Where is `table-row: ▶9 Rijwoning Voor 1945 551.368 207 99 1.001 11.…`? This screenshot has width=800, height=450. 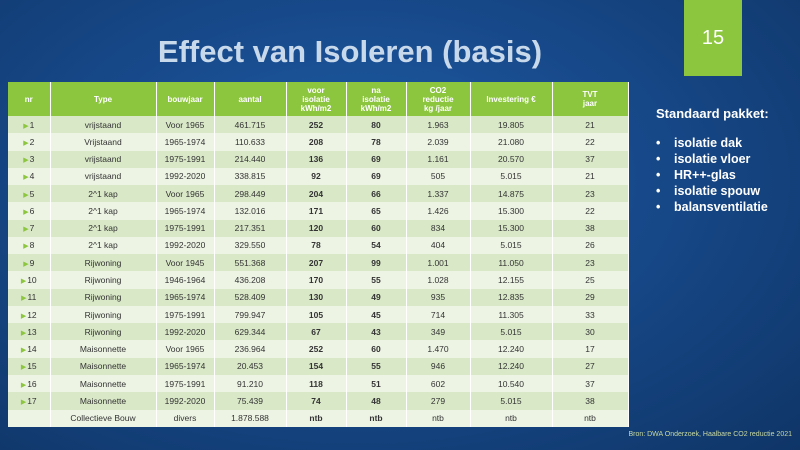 table-row: ▶9 Rijwoning Voor 1945 551.368 207 99 1.001 11.… is located at coordinates (318, 263).